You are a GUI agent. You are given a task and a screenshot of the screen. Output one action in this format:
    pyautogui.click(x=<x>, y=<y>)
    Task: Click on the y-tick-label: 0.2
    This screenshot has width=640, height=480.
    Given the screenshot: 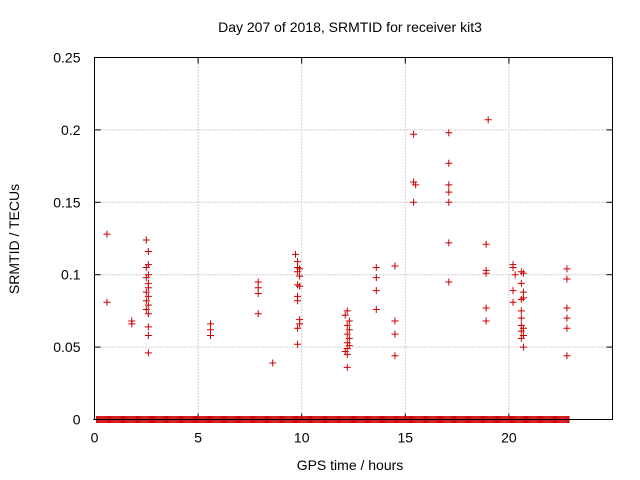 What is the action you would take?
    pyautogui.click(x=71, y=130)
    